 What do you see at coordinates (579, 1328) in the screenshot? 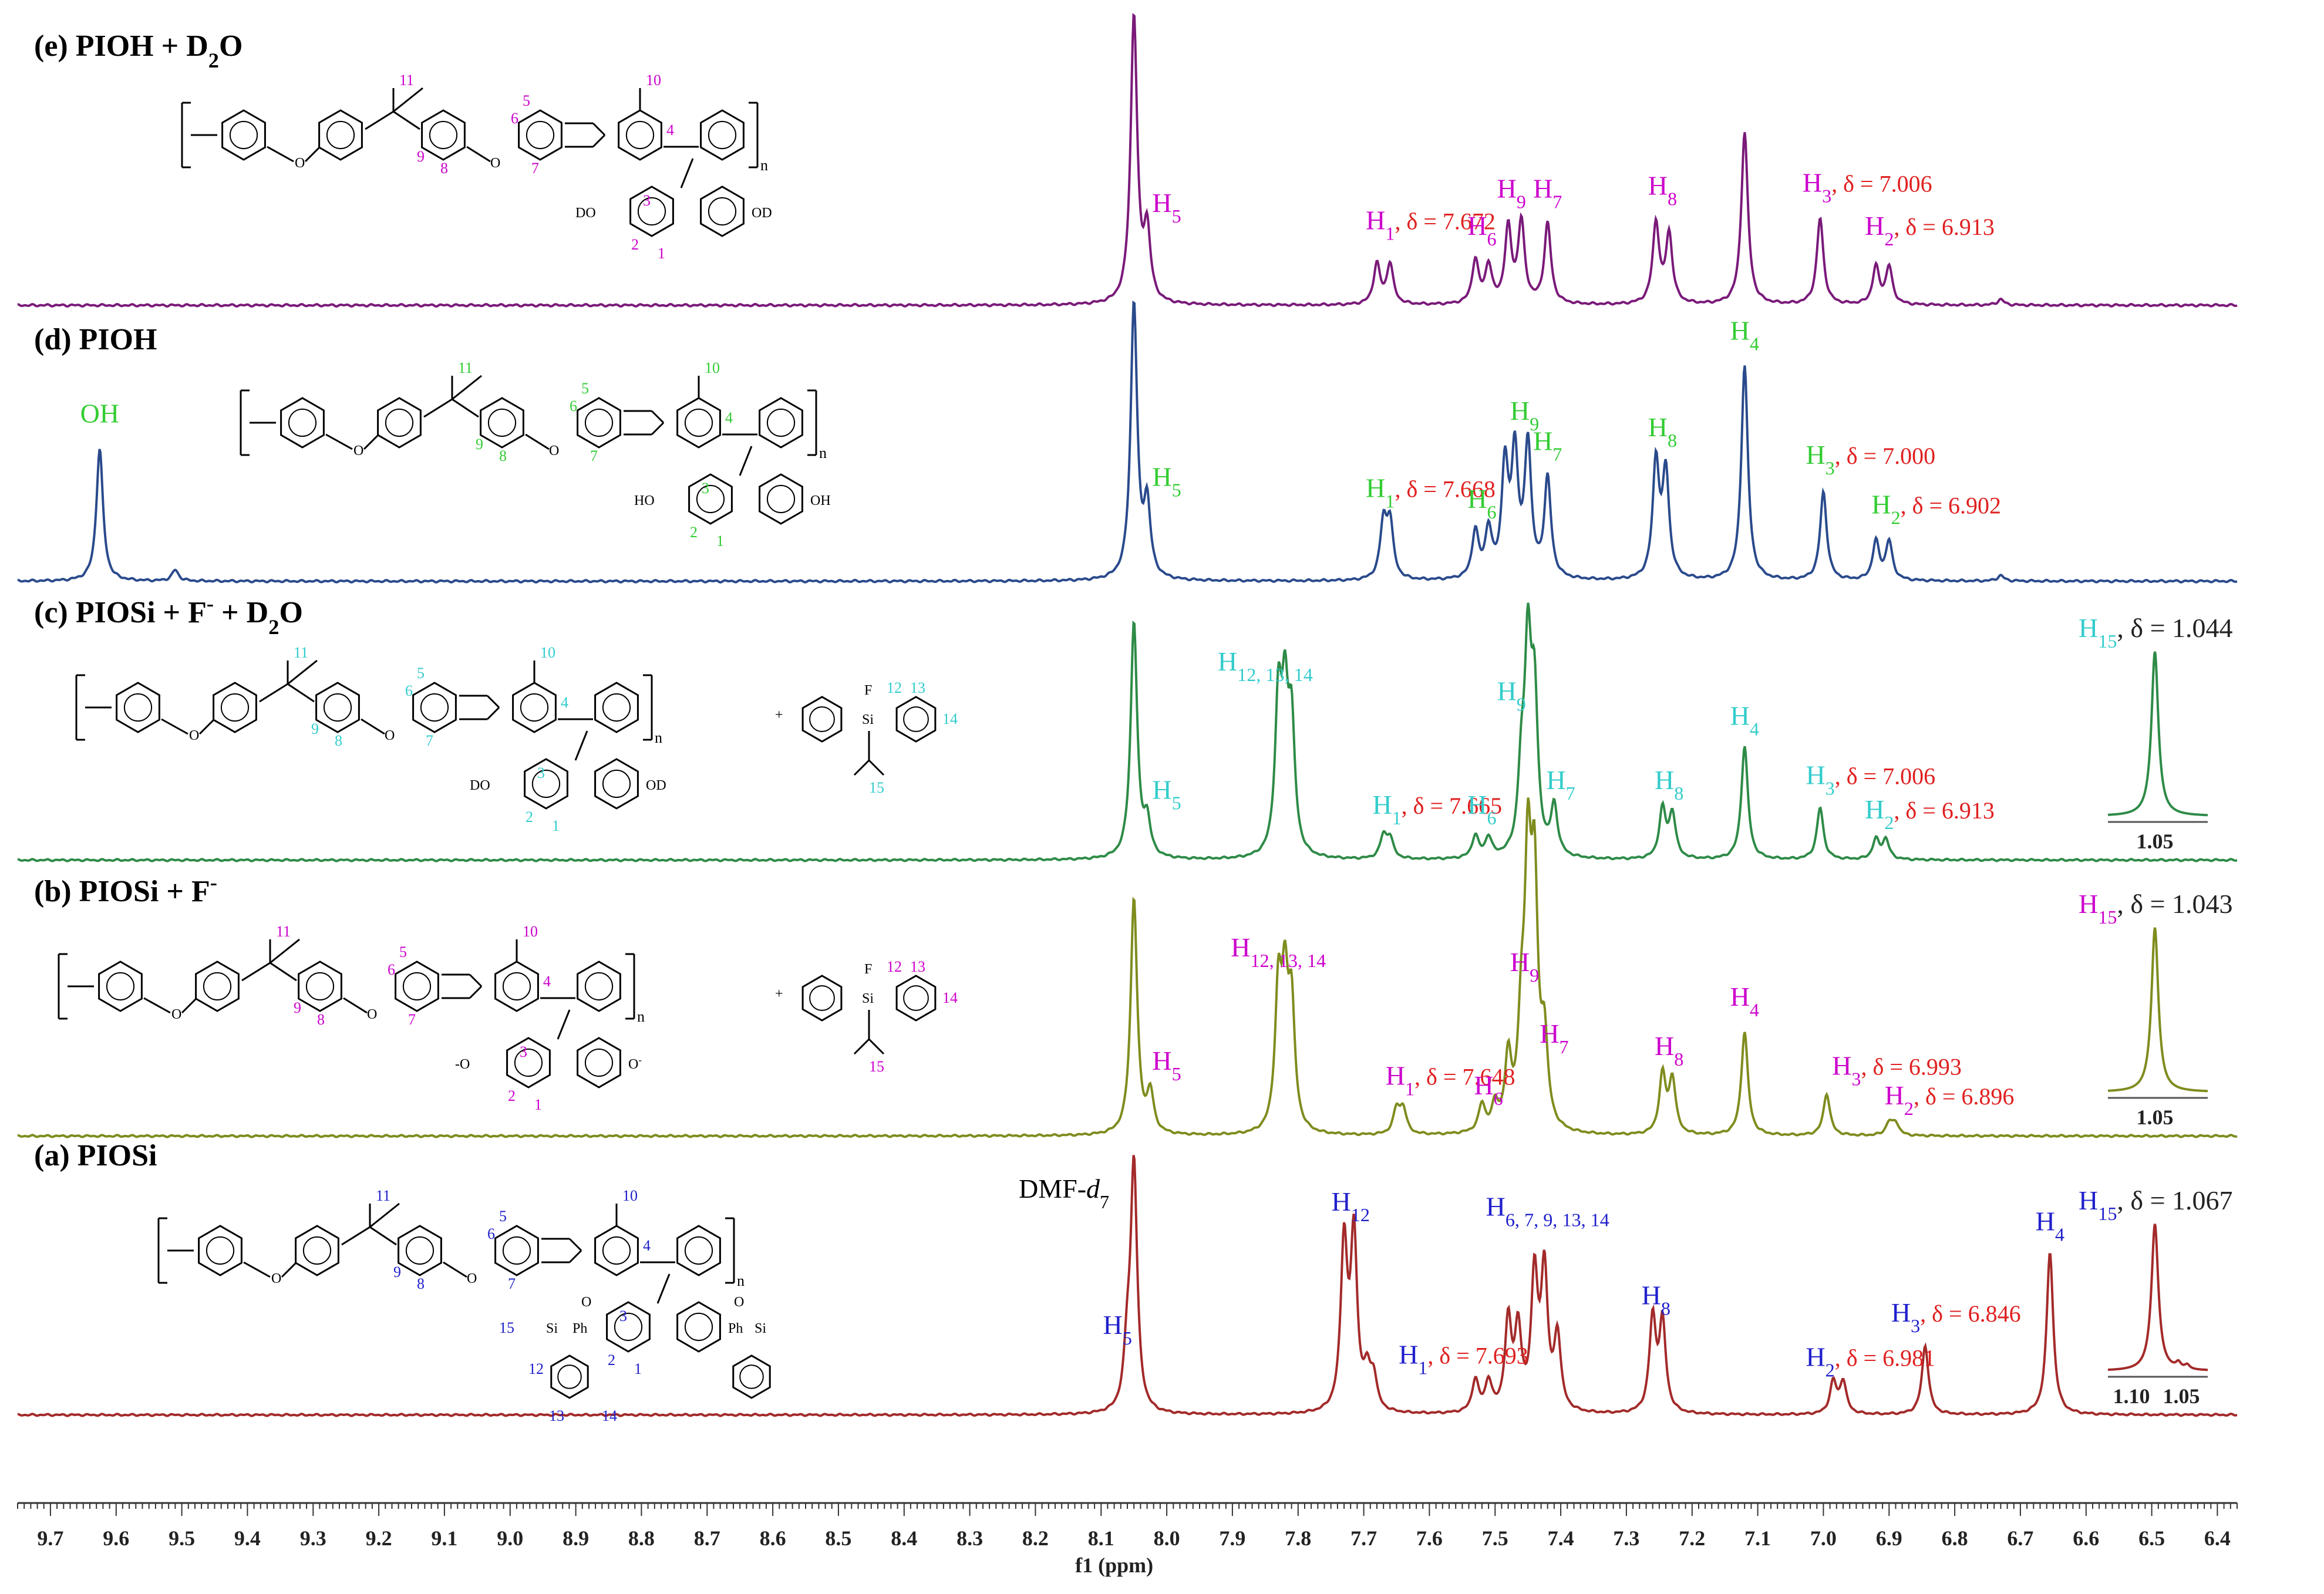
I see `ph-l: Ph` at bounding box center [579, 1328].